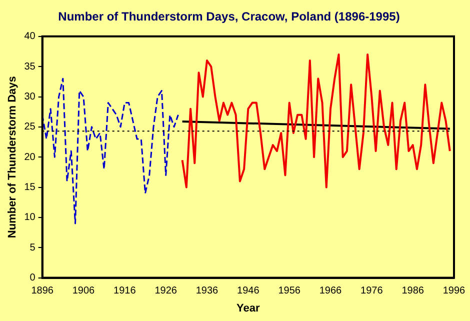 This screenshot has height=321, width=470. What do you see at coordinates (30, 97) in the screenshot?
I see `y-tick-label: 30` at bounding box center [30, 97].